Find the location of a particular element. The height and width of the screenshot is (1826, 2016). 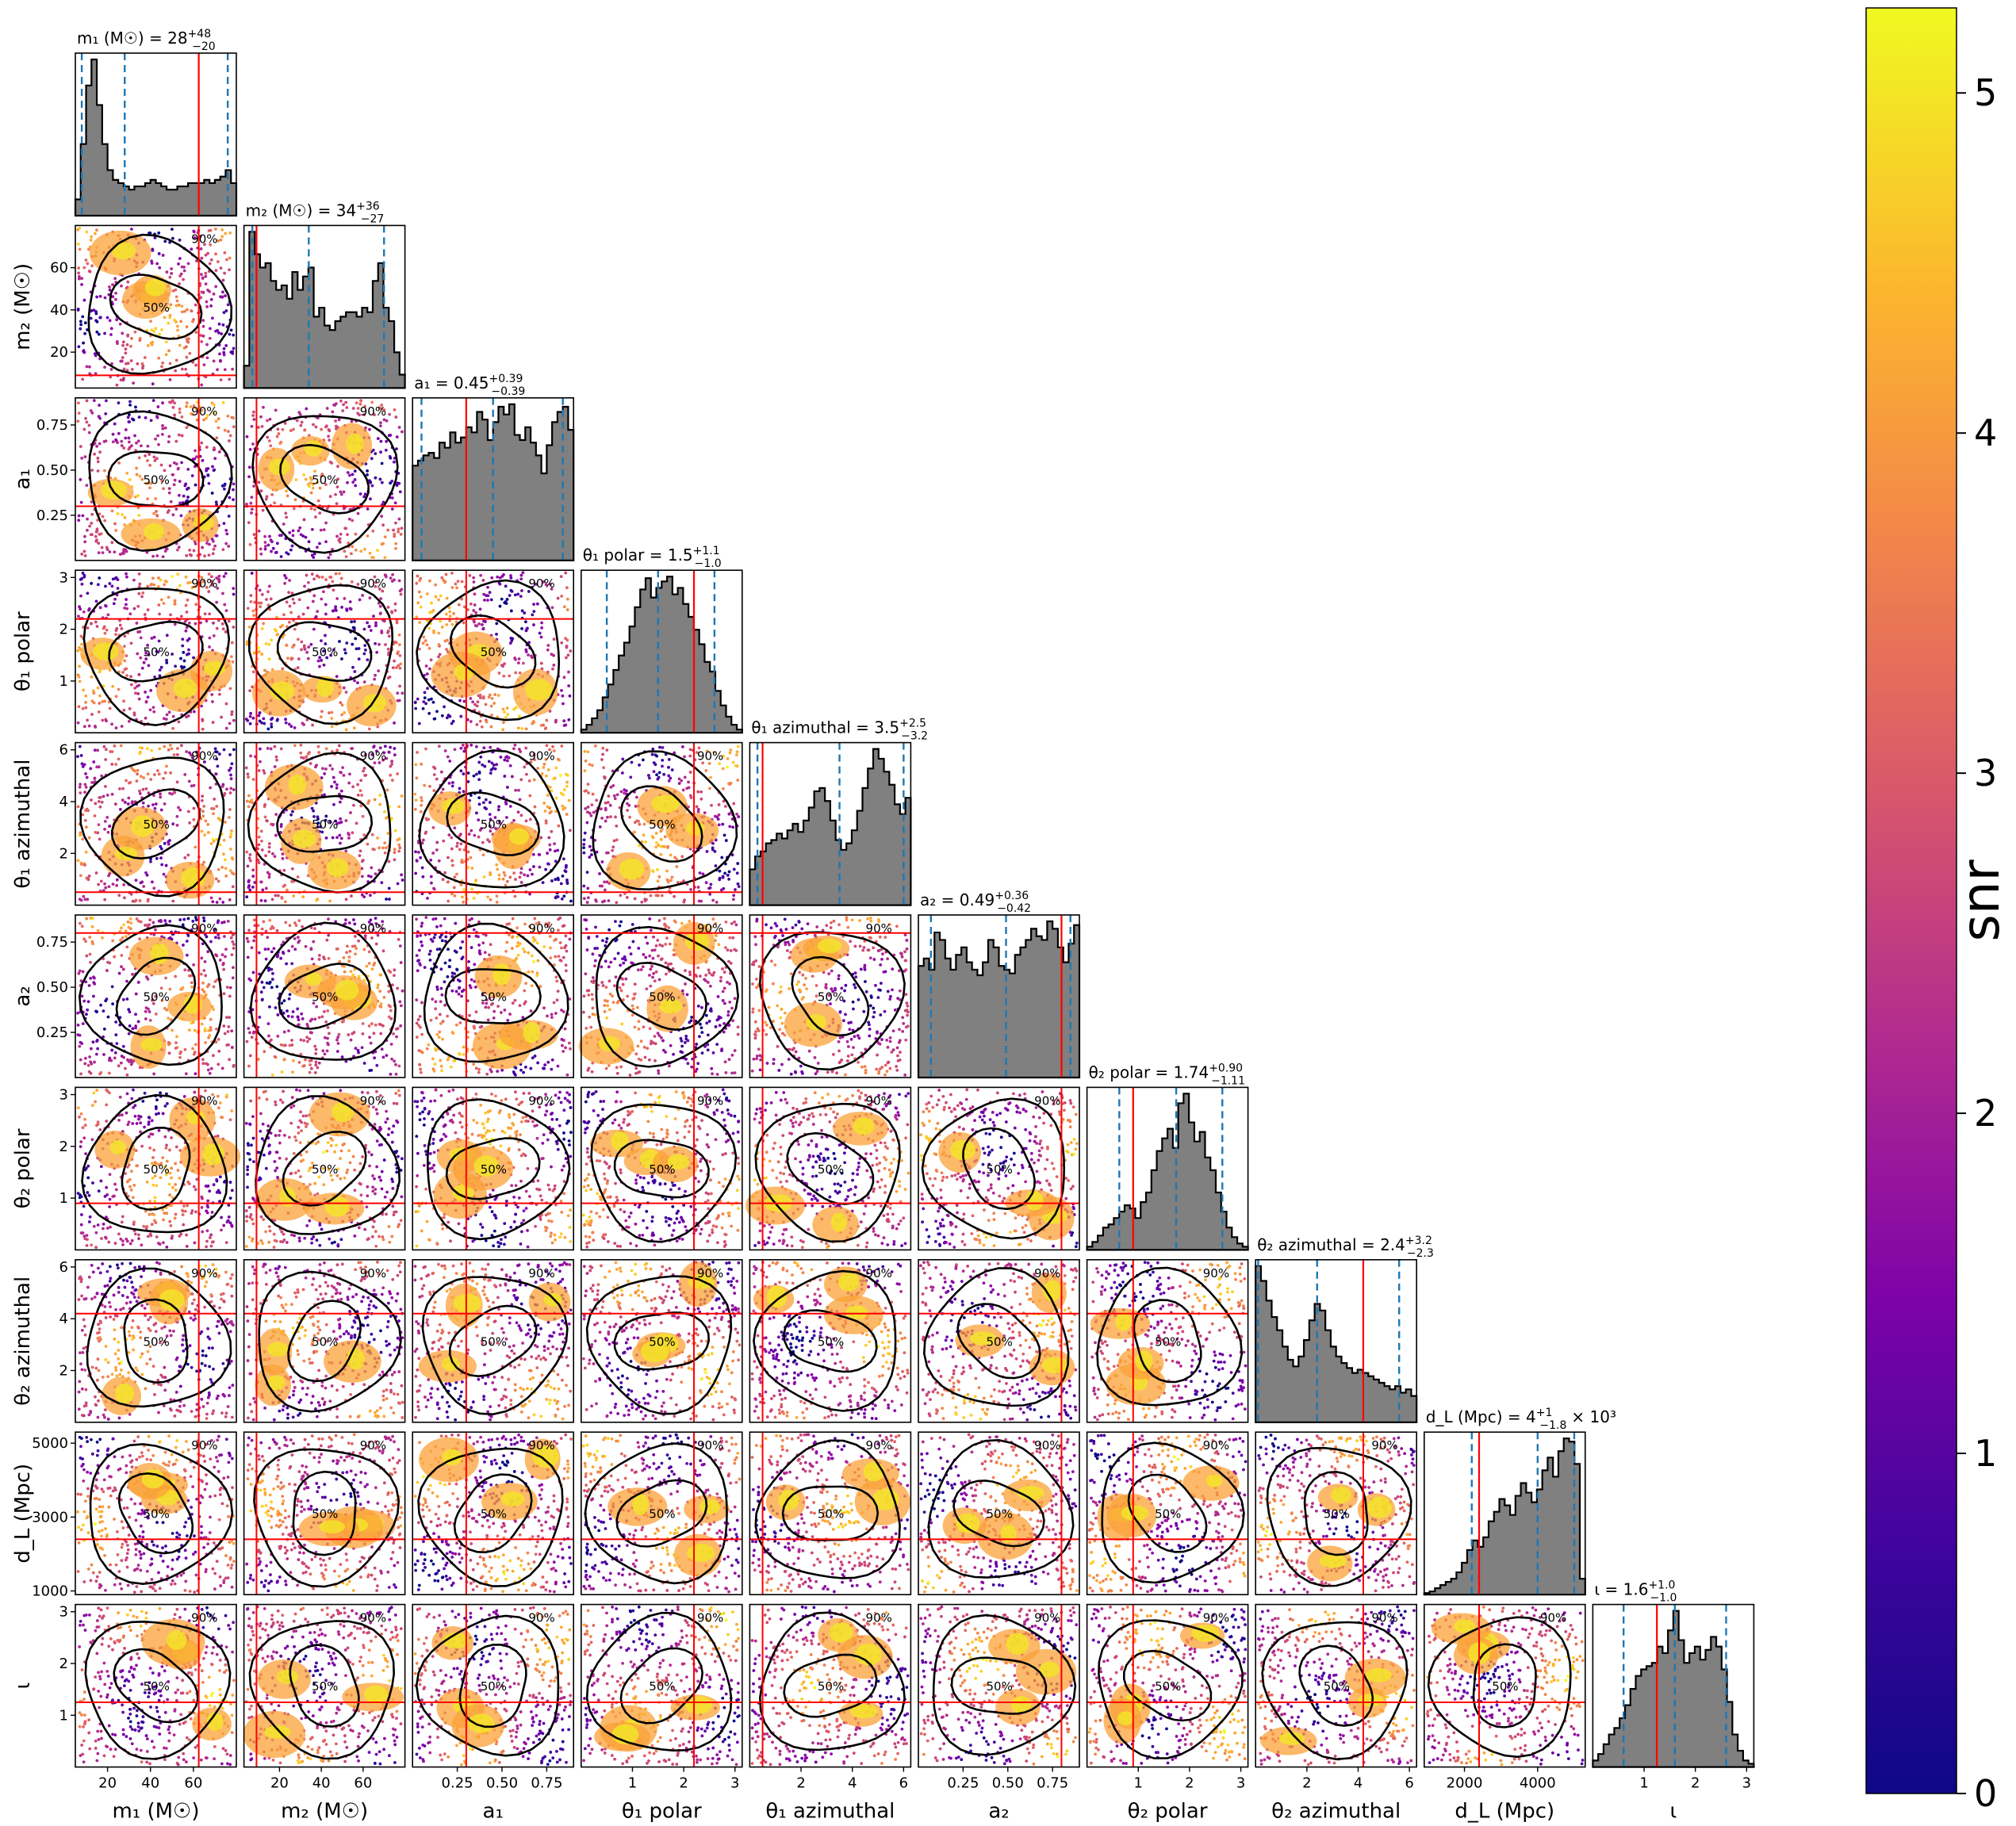

histogram-panel-theta1_polar: θ₁ polar = 1.5+1.1 −1.0 is located at coordinates (661, 639).